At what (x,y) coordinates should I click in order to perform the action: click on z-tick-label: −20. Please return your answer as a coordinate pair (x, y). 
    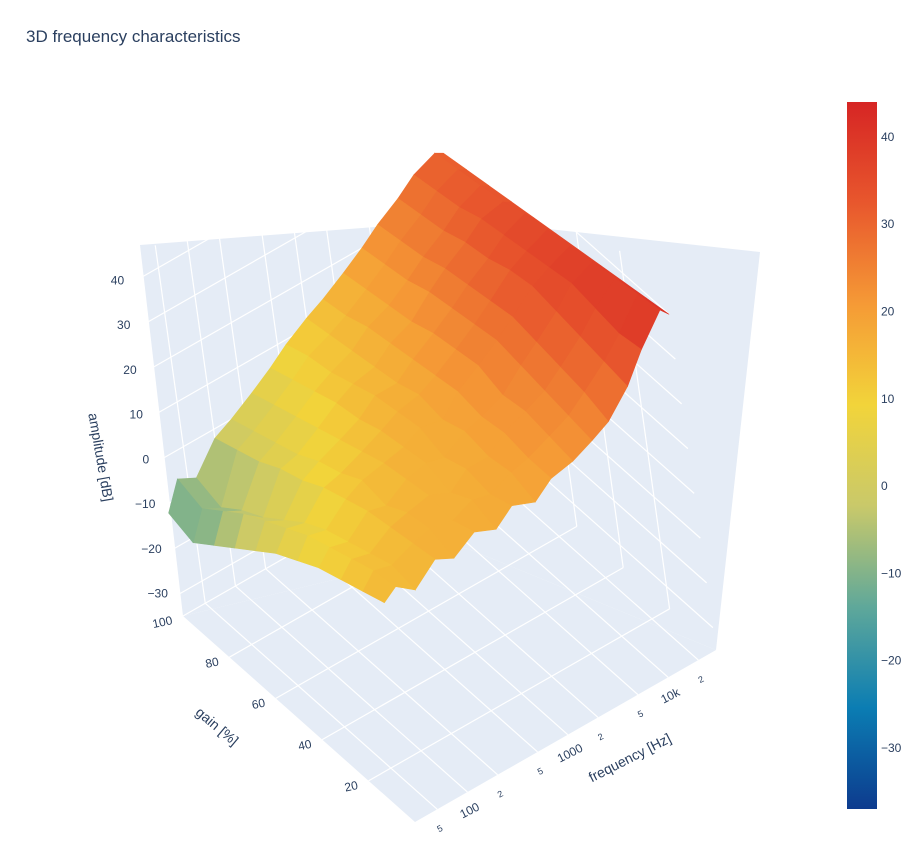
    Looking at the image, I should click on (151, 549).